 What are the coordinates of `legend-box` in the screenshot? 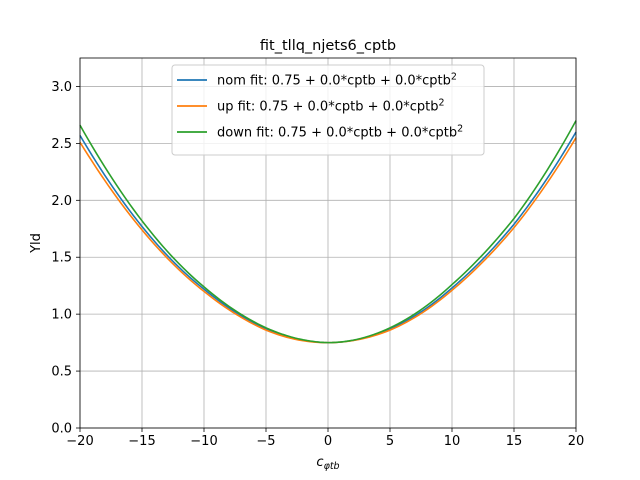 It's located at (328, 110).